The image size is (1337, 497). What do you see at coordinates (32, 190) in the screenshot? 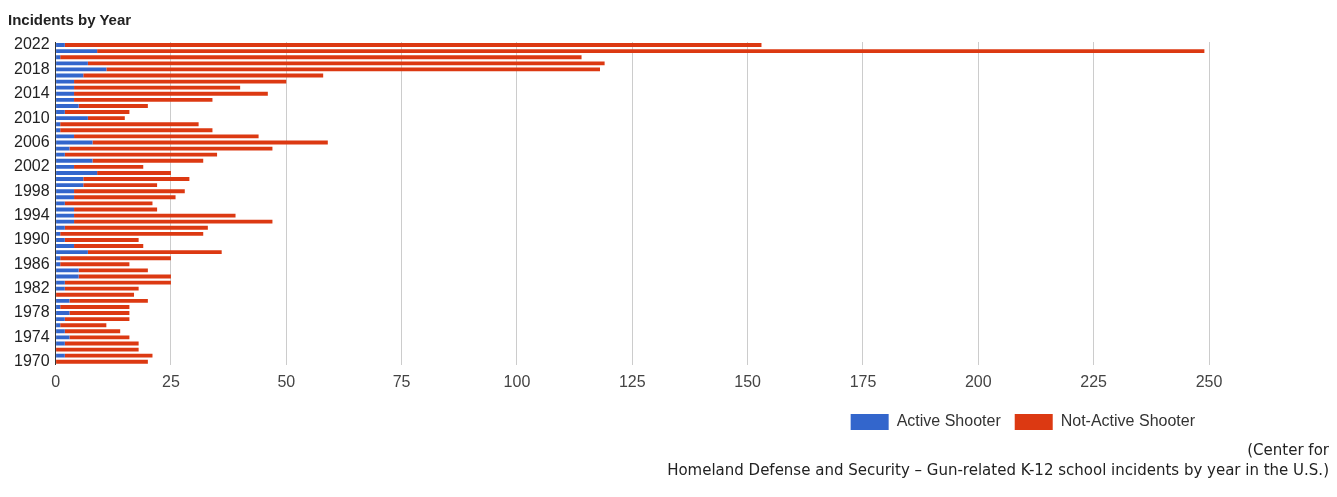
I see `y-tick-label: 1998` at bounding box center [32, 190].